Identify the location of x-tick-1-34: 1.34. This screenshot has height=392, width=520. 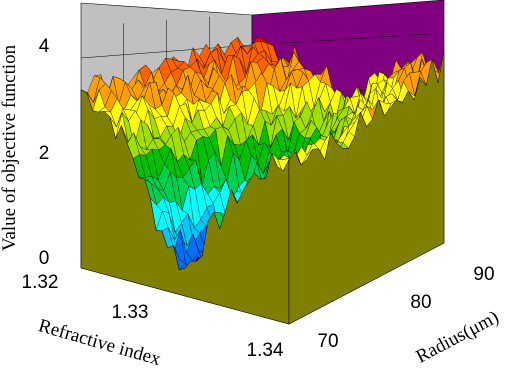
(265, 350).